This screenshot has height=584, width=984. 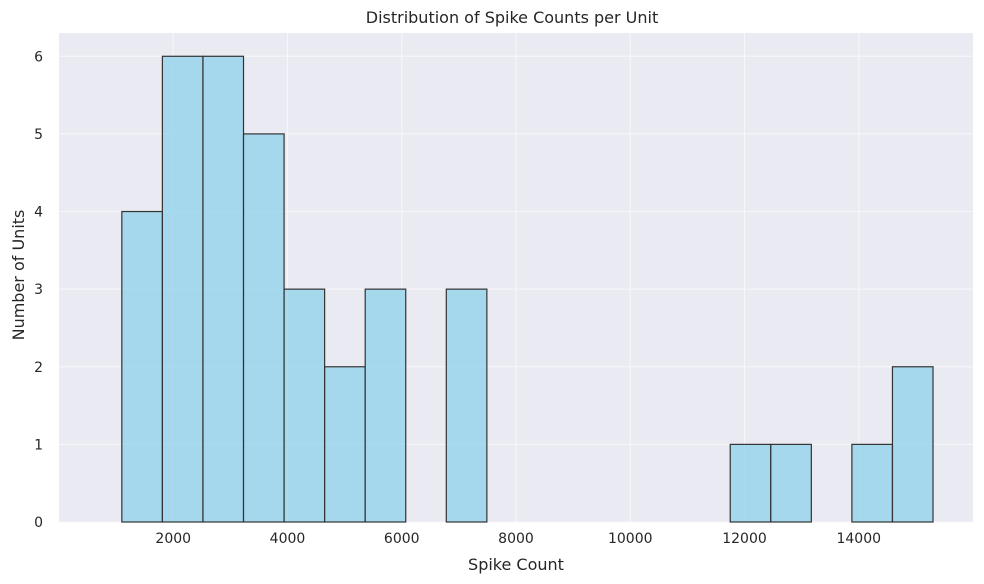 I want to click on y-tick-label: 3, so click(x=38, y=290).